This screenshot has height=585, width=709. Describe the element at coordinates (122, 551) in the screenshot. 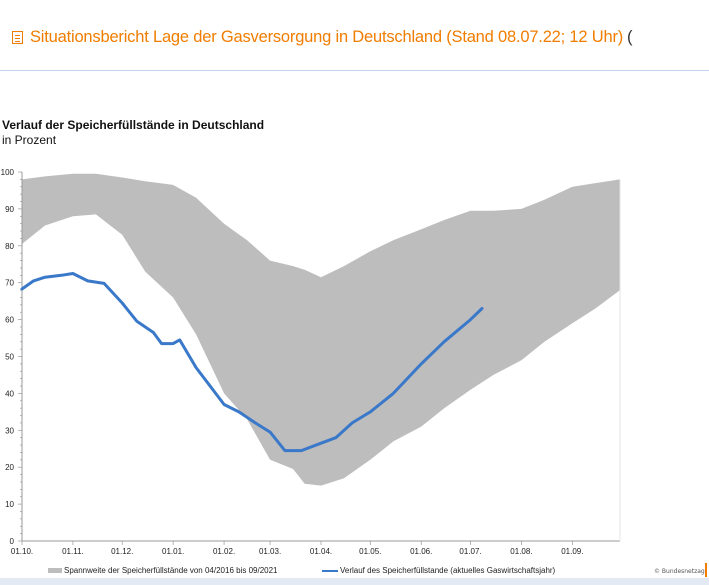

I see `x-tick-label: 01.12.` at that location.